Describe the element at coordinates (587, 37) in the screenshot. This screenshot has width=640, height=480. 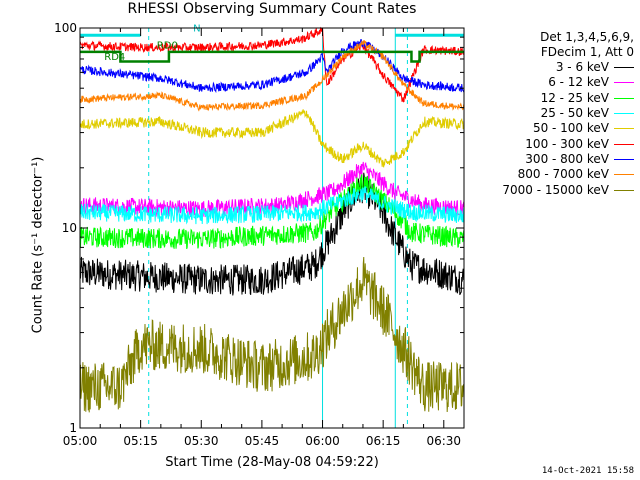
I see `legend-header-1: Det 1,3,4,5,6,9,` at that location.